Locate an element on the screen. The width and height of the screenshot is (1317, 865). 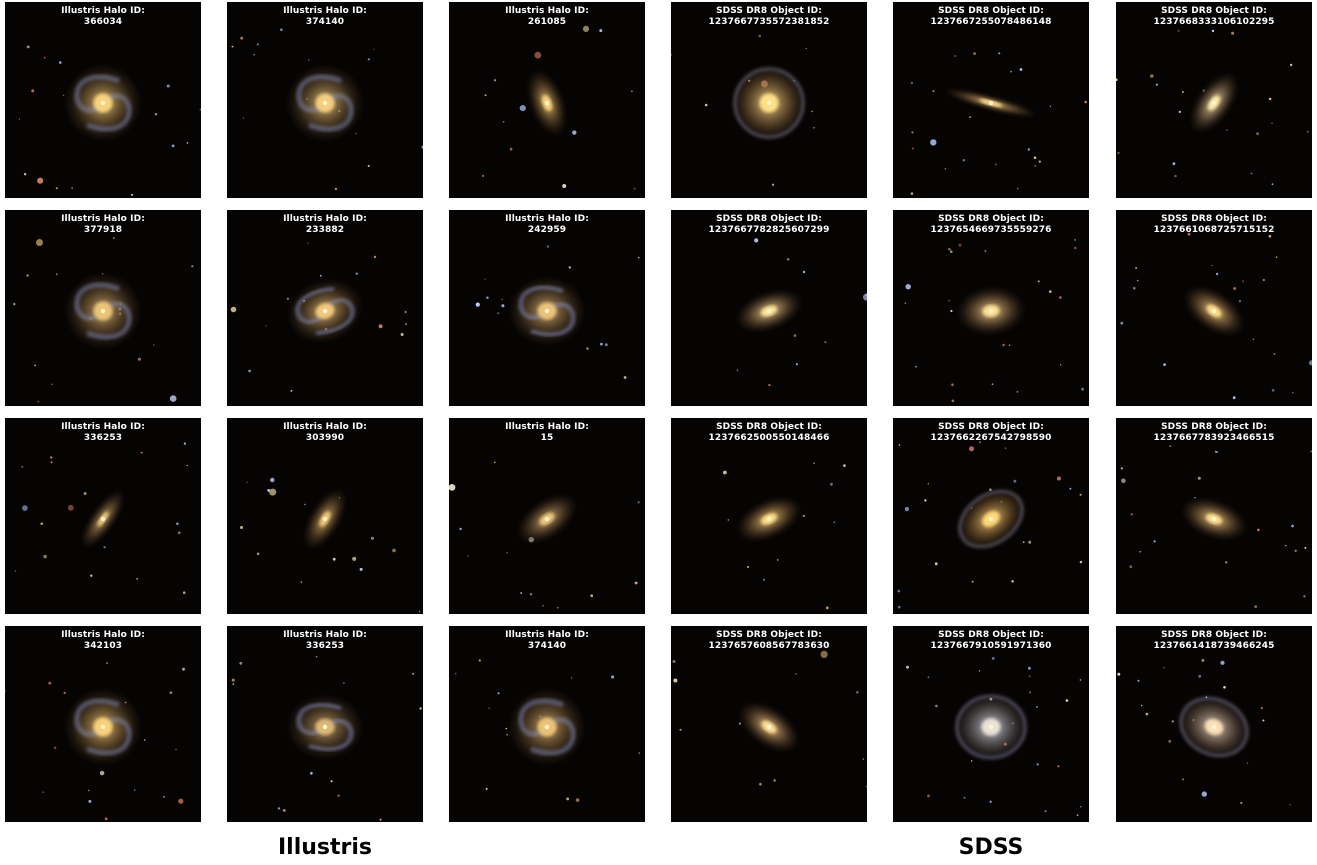
tile-caption: Illustris Halo ID: 374140 is located at coordinates (325, 16).